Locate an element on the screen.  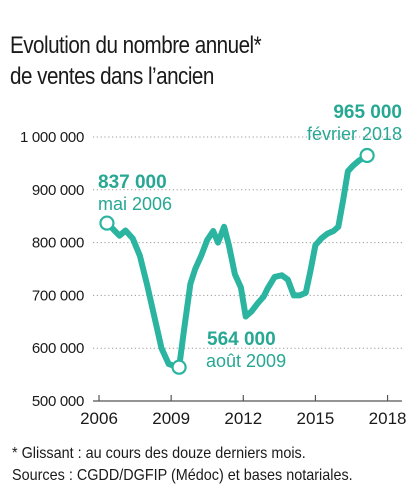
x-axis-tick-labels: 2006 2009 2012 2015 2018 is located at coordinates (243, 418).